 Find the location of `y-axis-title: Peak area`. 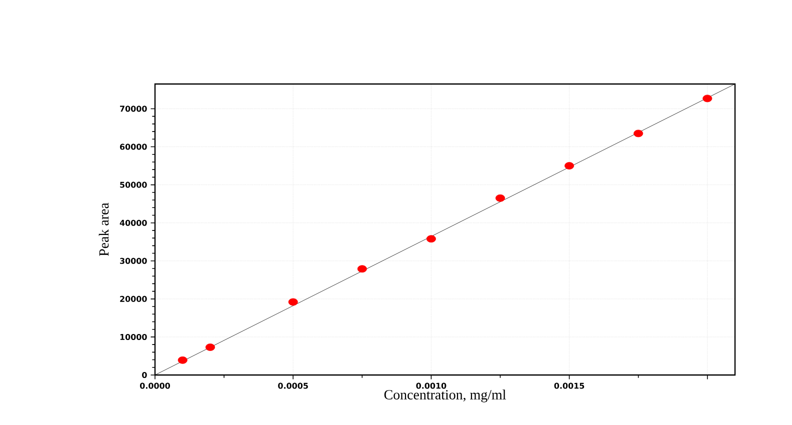

y-axis-title: Peak area is located at coordinates (103, 229).